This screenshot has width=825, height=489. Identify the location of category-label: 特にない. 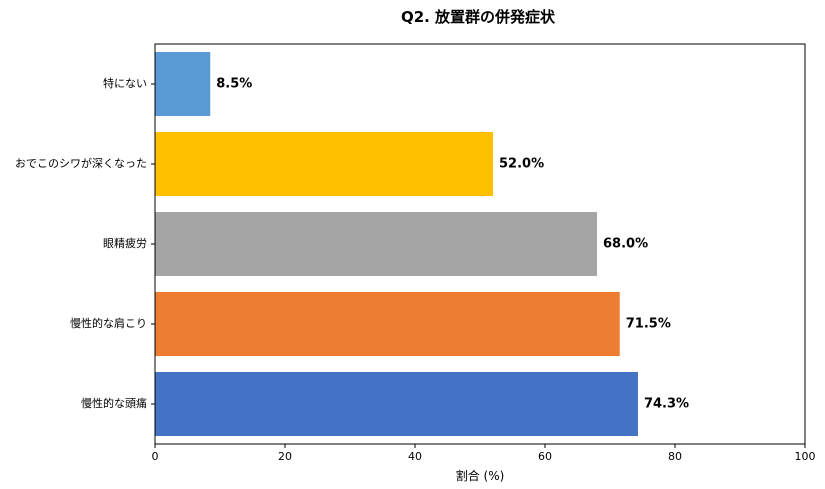
(125, 83).